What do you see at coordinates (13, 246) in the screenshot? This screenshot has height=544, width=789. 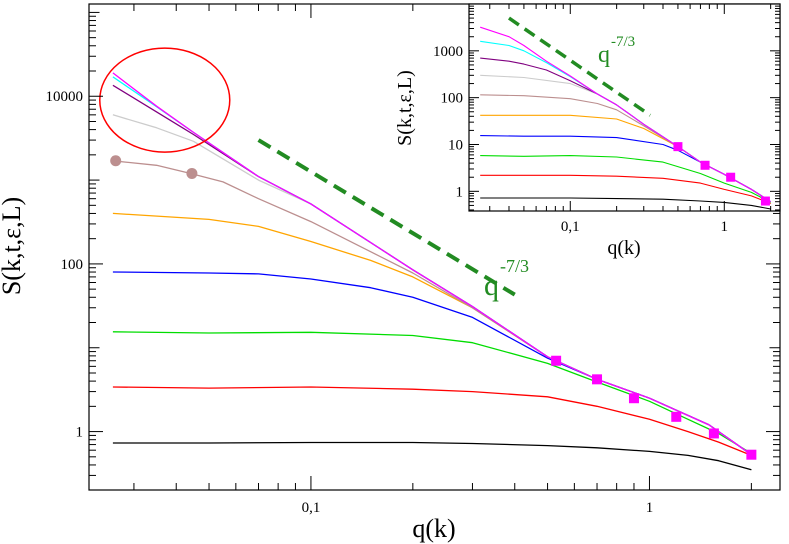 I see `main-y-axis-title: S(k,t,ε,L)` at bounding box center [13, 246].